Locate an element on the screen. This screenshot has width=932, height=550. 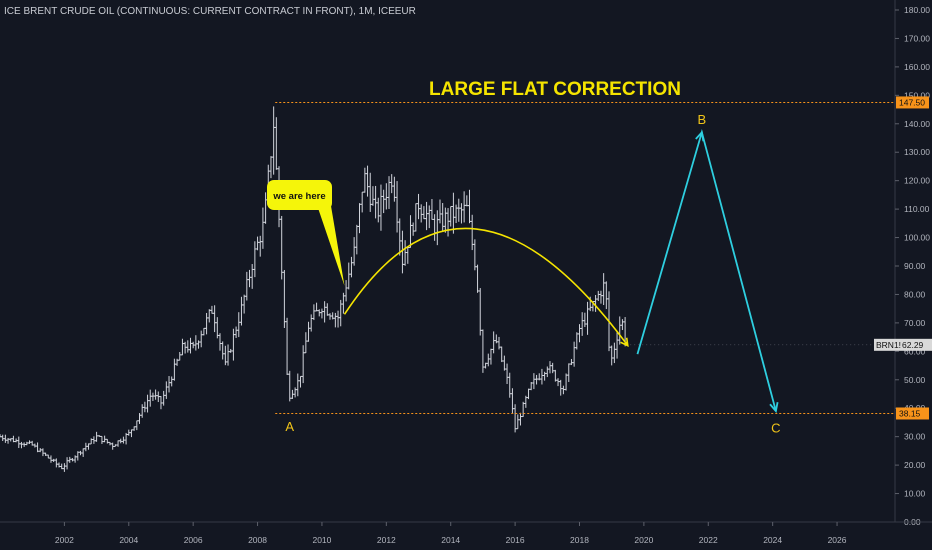
time-tick-label: 2012 is located at coordinates (386, 540).